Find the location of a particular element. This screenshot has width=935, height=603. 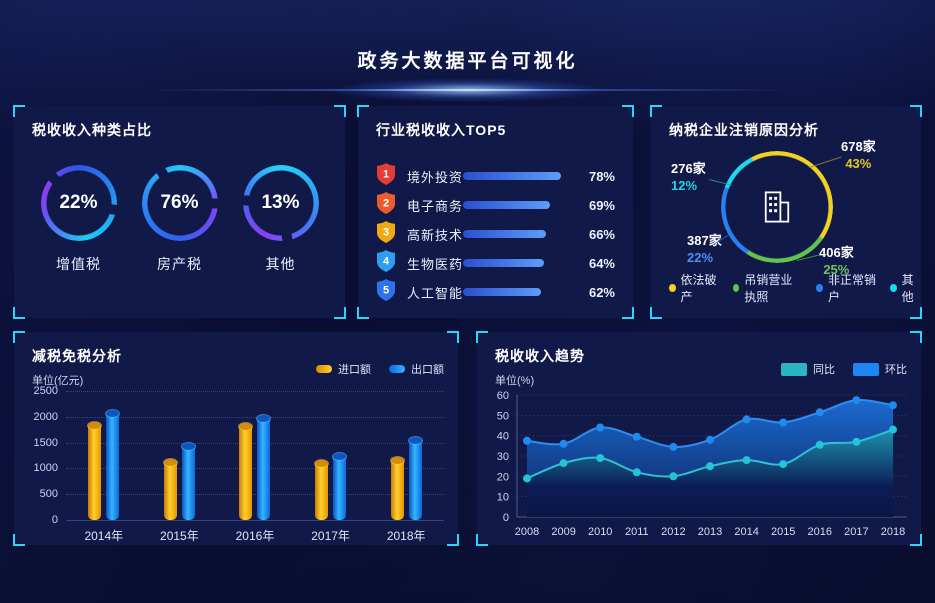

ring-value: 76% is located at coordinates (179, 202).